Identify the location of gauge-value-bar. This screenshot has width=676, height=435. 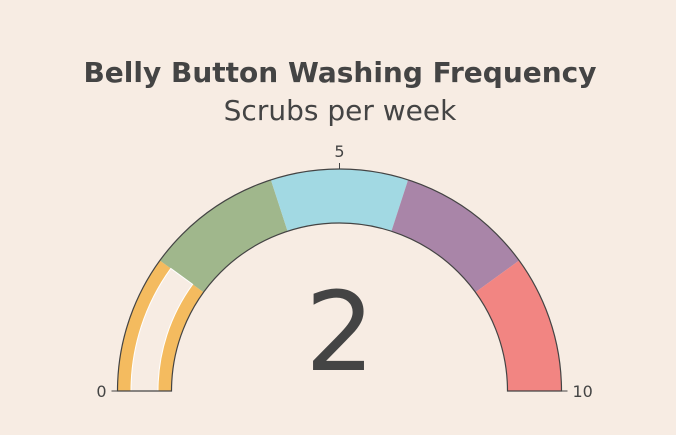
(162, 329).